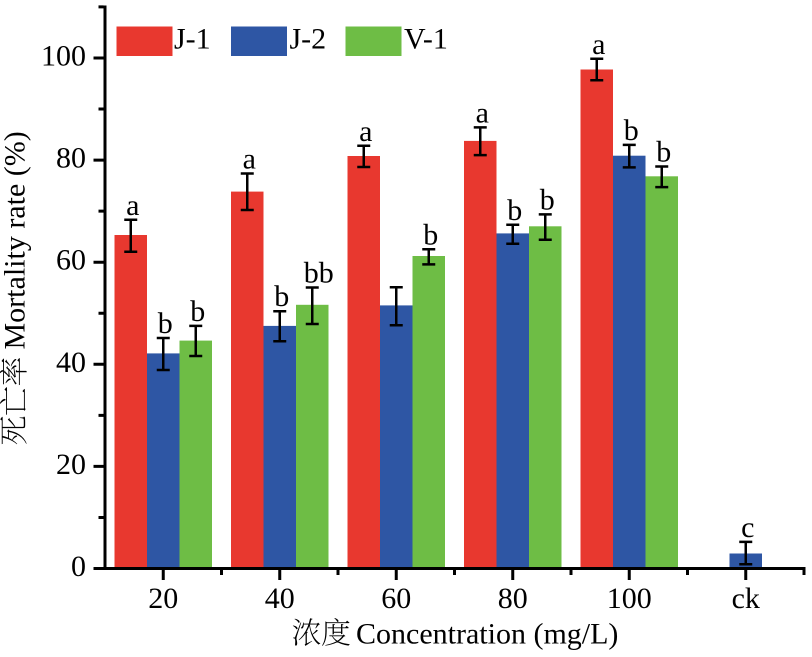 Image resolution: width=812 pixels, height=657 pixels. I want to click on svg-text: J-2, so click(308, 39).